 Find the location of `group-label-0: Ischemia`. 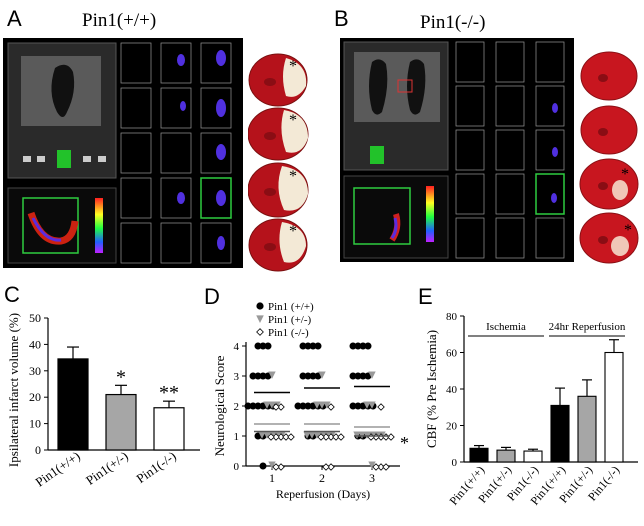

group-label-0: Ischemia is located at coordinates (506, 327).